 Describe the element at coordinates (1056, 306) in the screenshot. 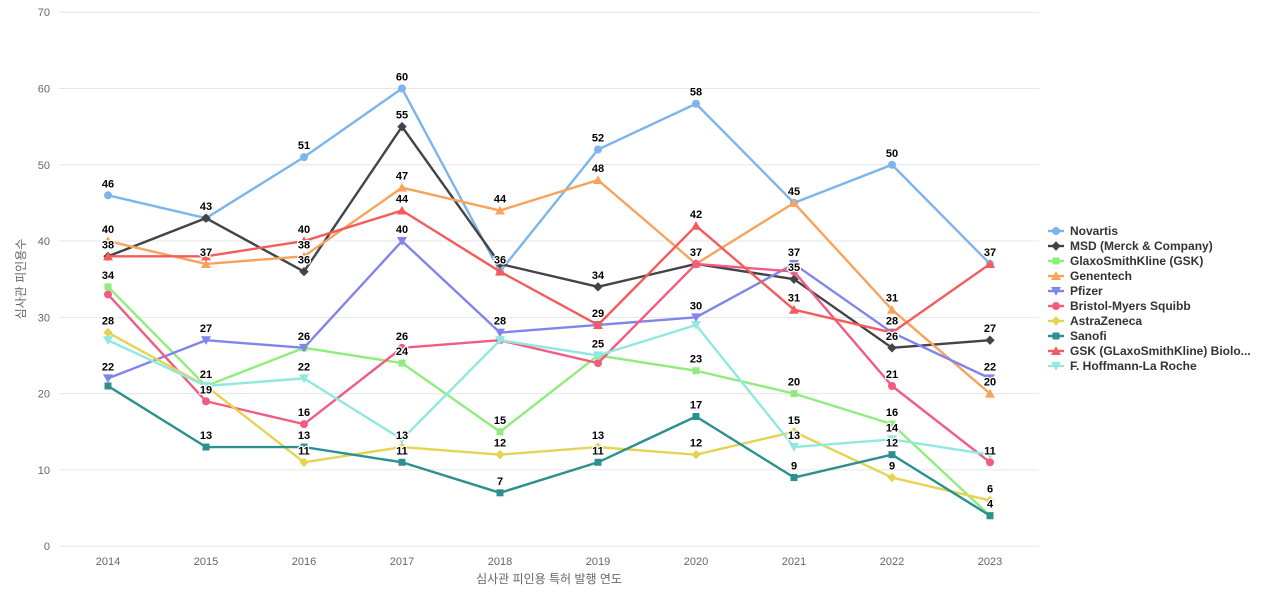

I see `legend-bristol-myers-squibb-marker` at that location.